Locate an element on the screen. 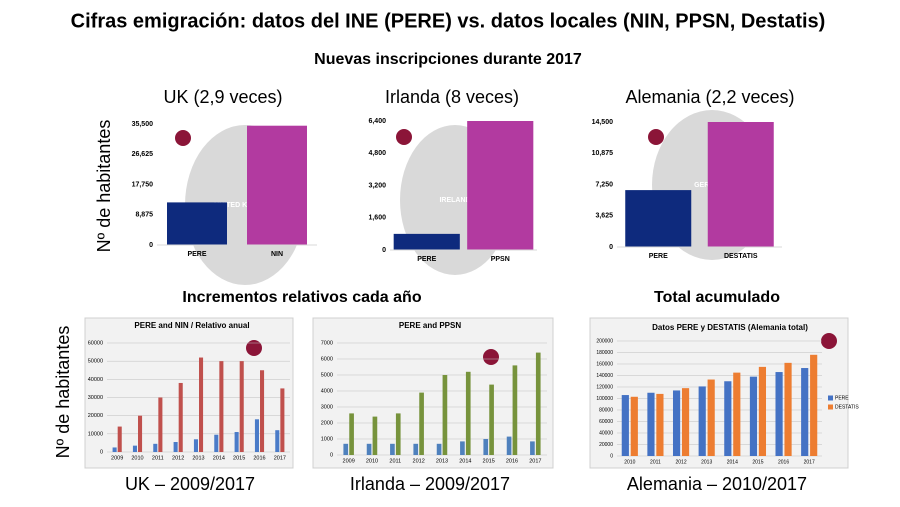 The width and height of the screenshot is (900, 507). x-tick-label: 2012 is located at coordinates (178, 458).